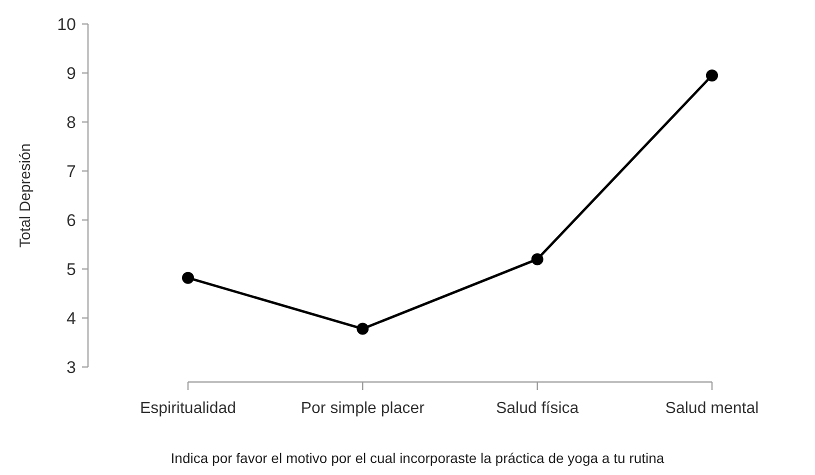 The width and height of the screenshot is (815, 475). Describe the element at coordinates (71, 220) in the screenshot. I see `y-tick-label: 6` at that location.